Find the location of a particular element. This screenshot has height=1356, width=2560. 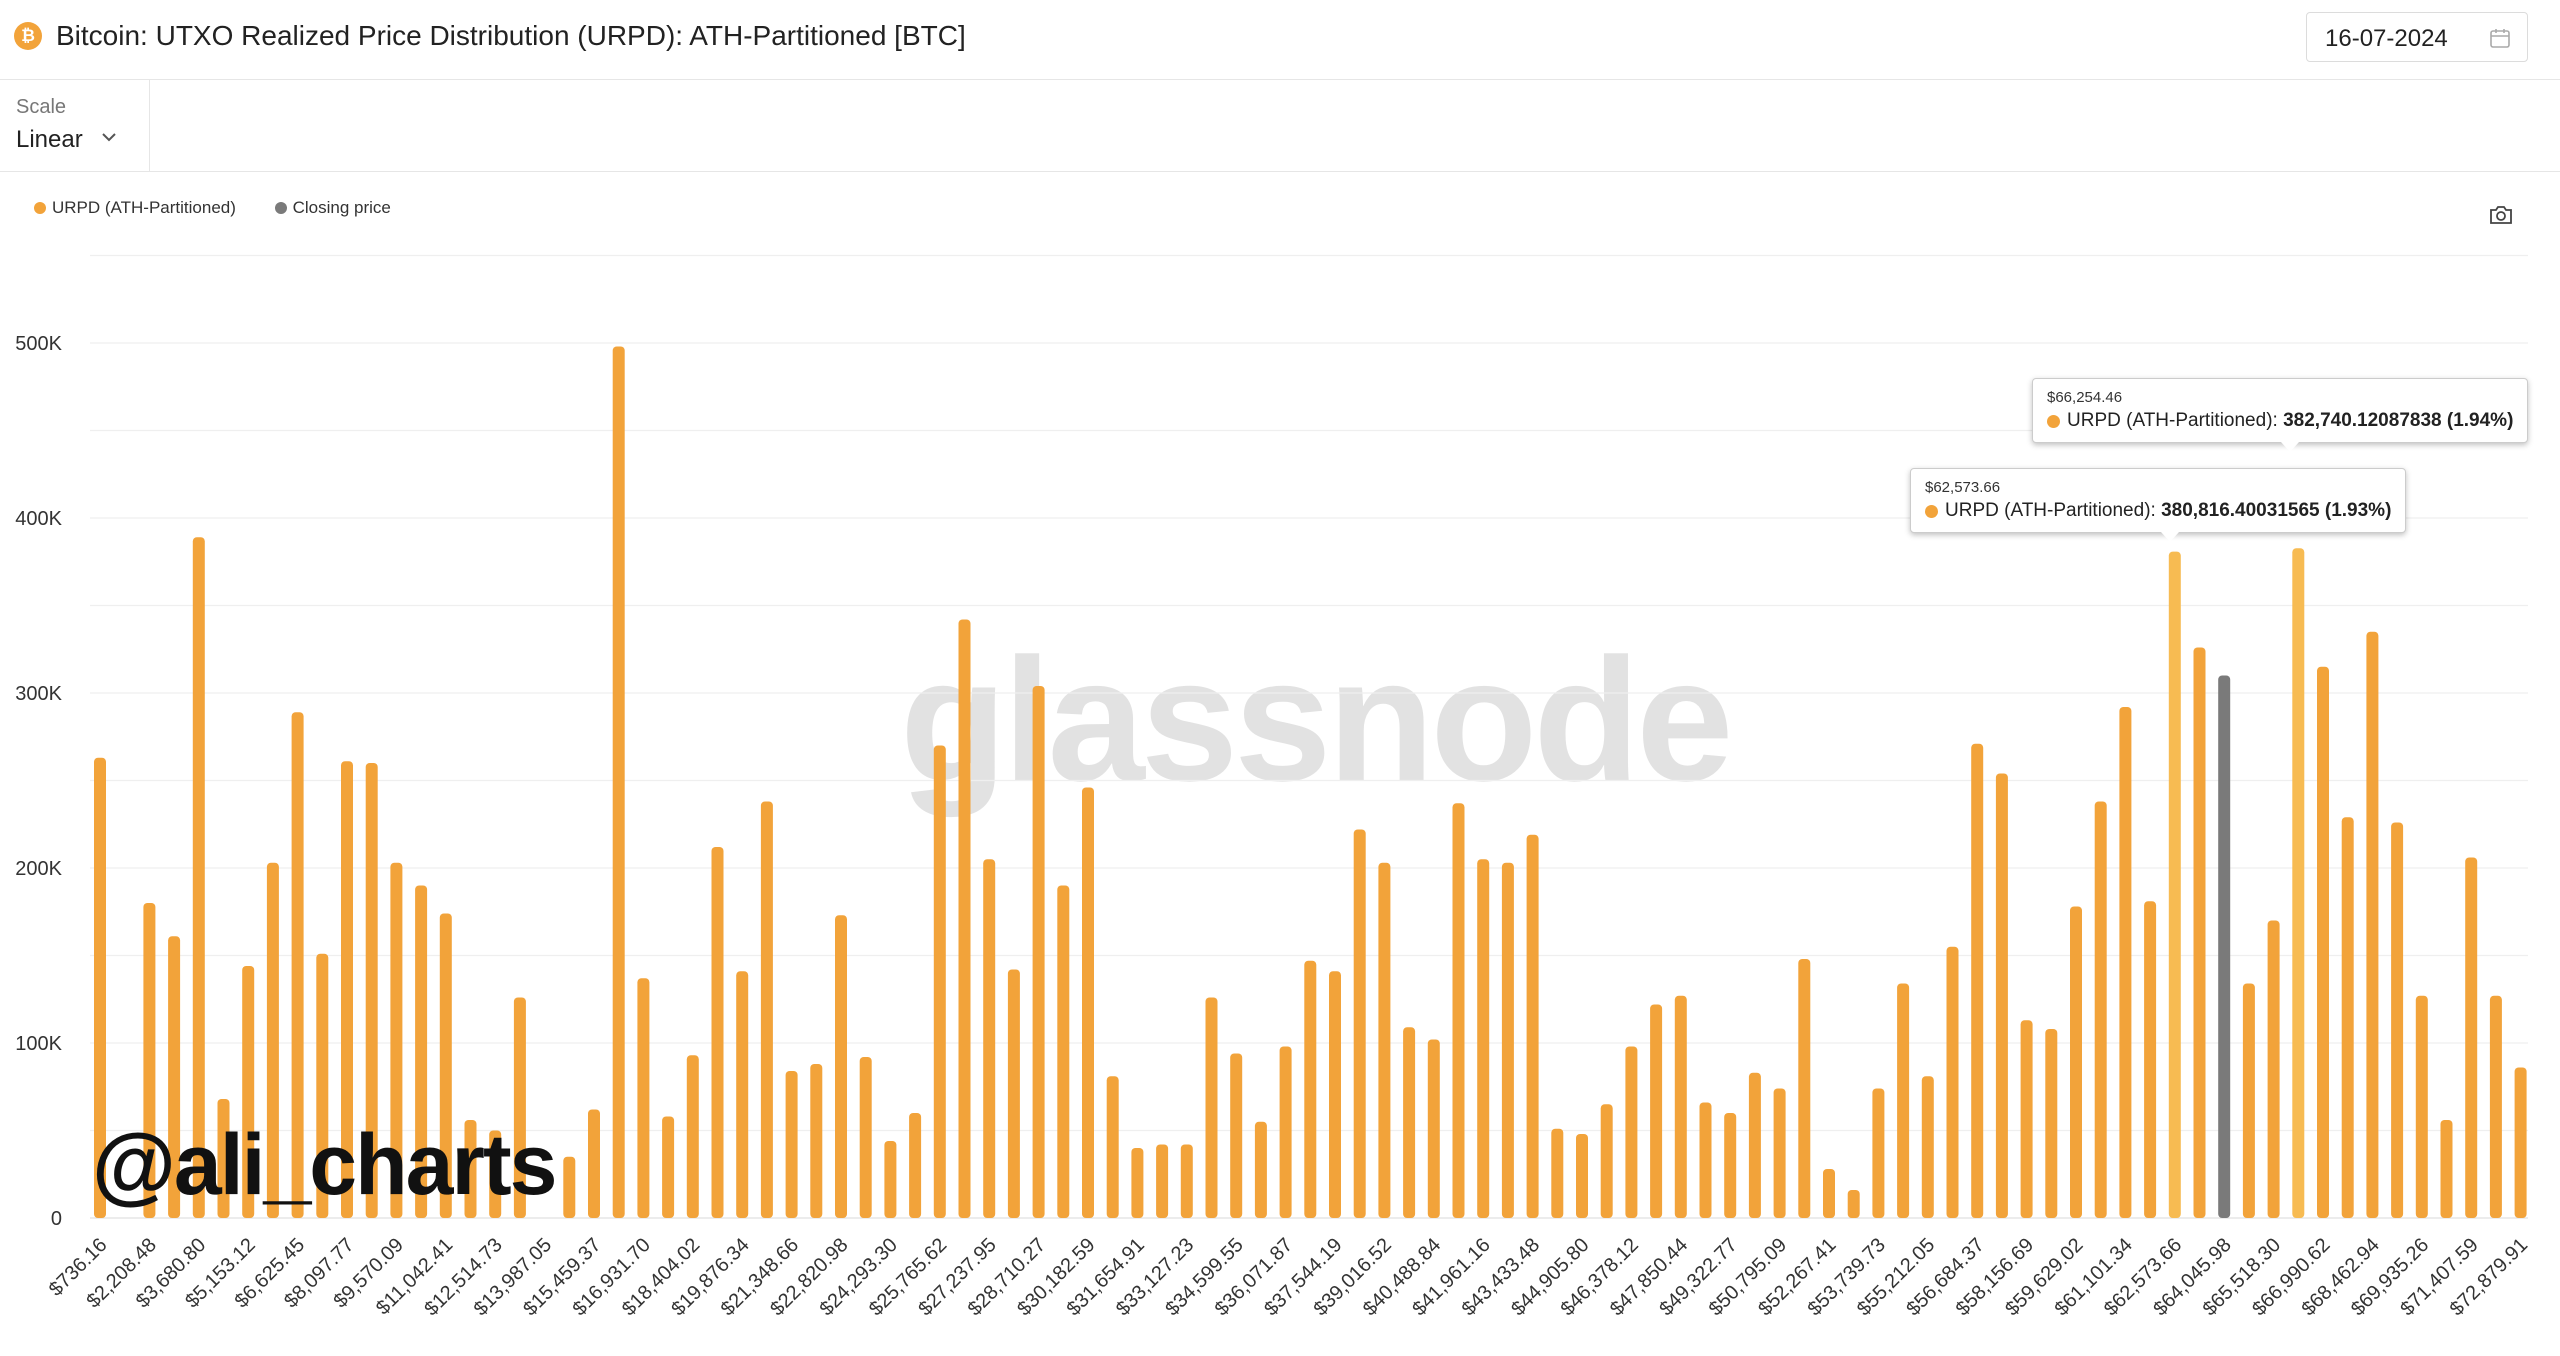

date-value: 16-07-2024 is located at coordinates (2386, 38).